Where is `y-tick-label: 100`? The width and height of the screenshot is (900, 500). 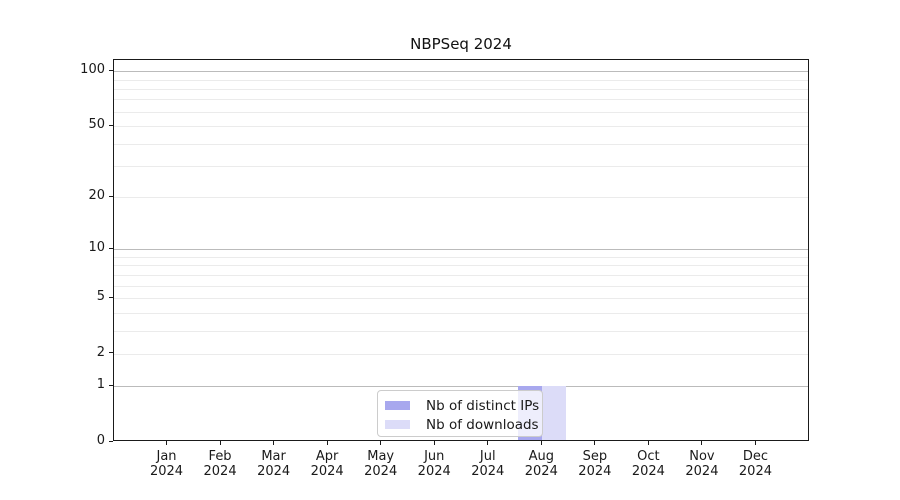 y-tick-label: 100 is located at coordinates (92, 70).